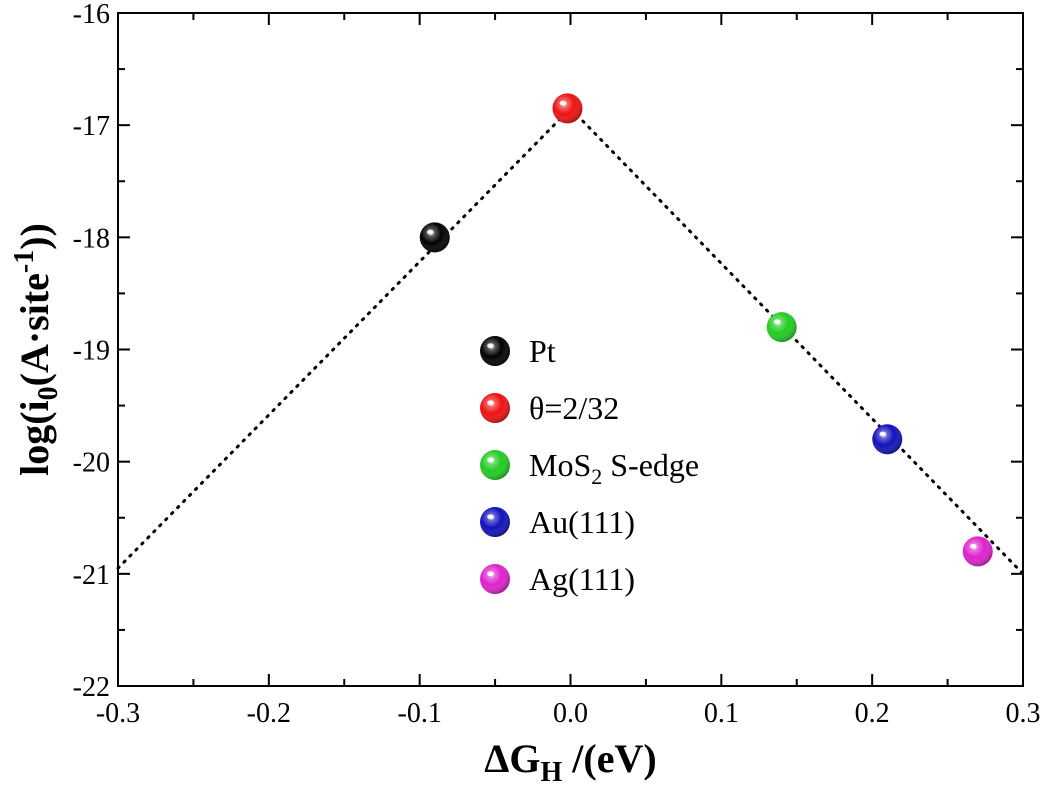 This screenshot has height=786, width=1045. I want to click on x-tick-label: -0.3, so click(118, 713).